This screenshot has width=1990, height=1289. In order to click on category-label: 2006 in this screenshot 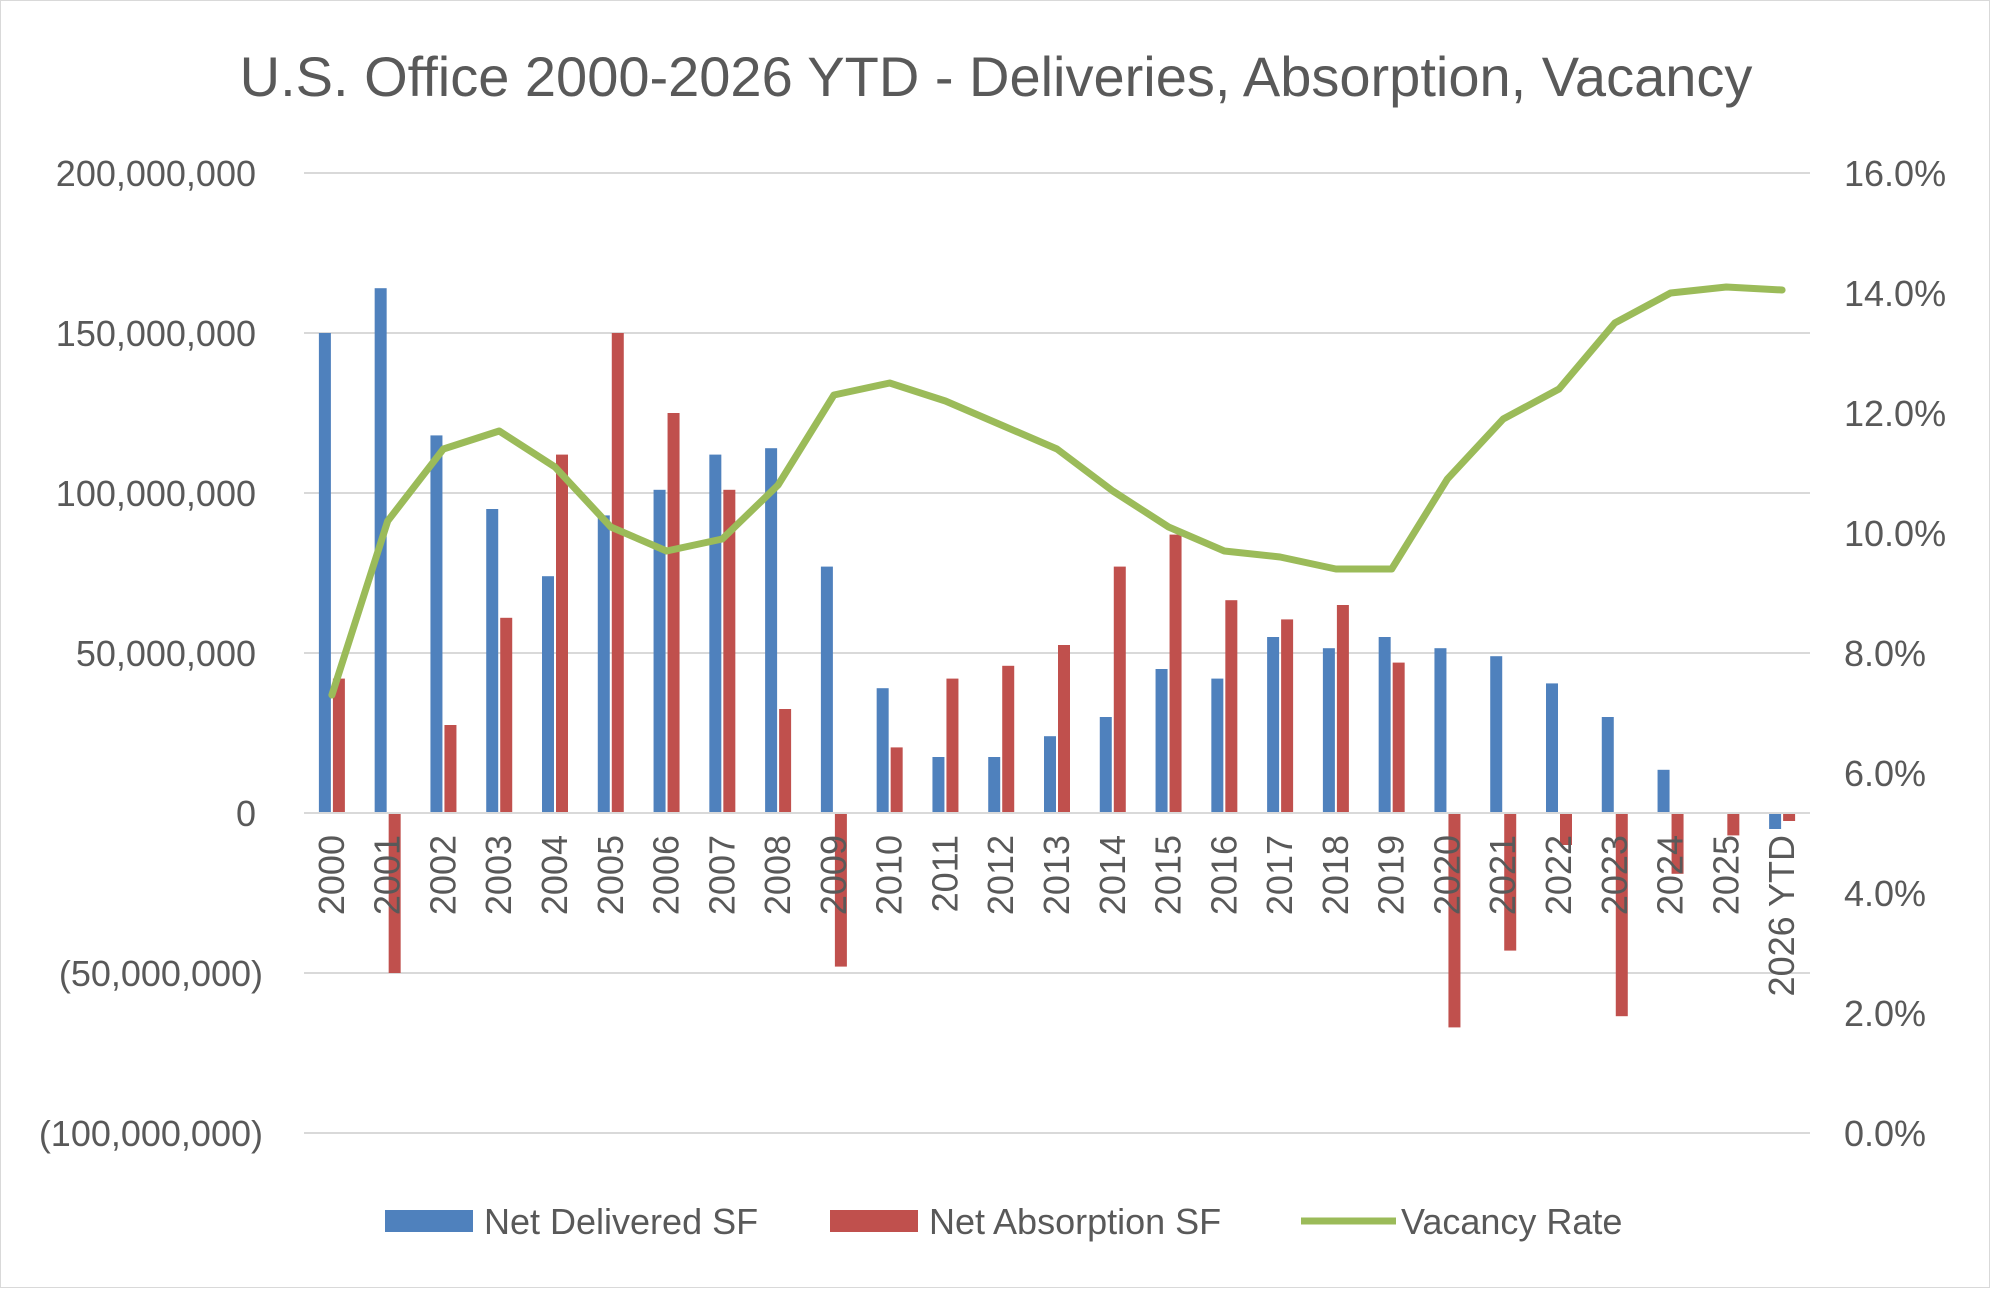, I will do `click(666, 875)`.